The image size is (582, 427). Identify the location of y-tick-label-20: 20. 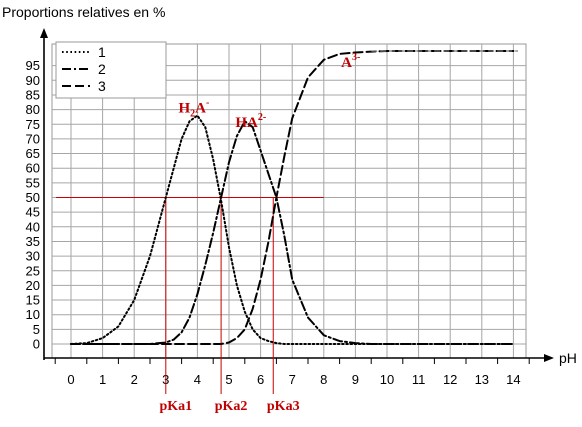
(33, 285).